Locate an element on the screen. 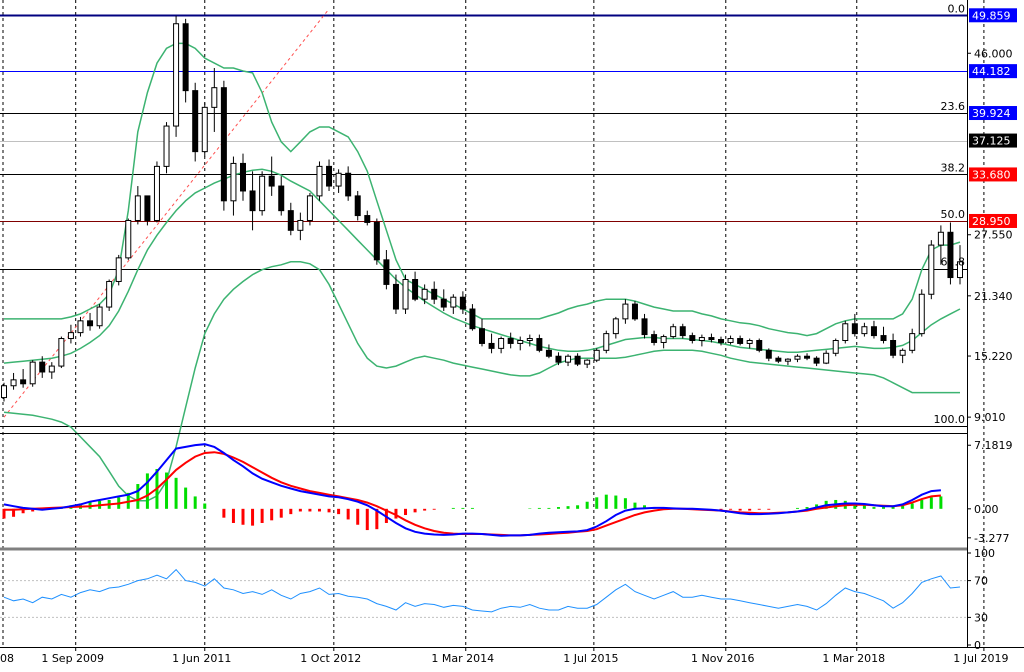  price-badge-label: 28.950 is located at coordinates (991, 221).